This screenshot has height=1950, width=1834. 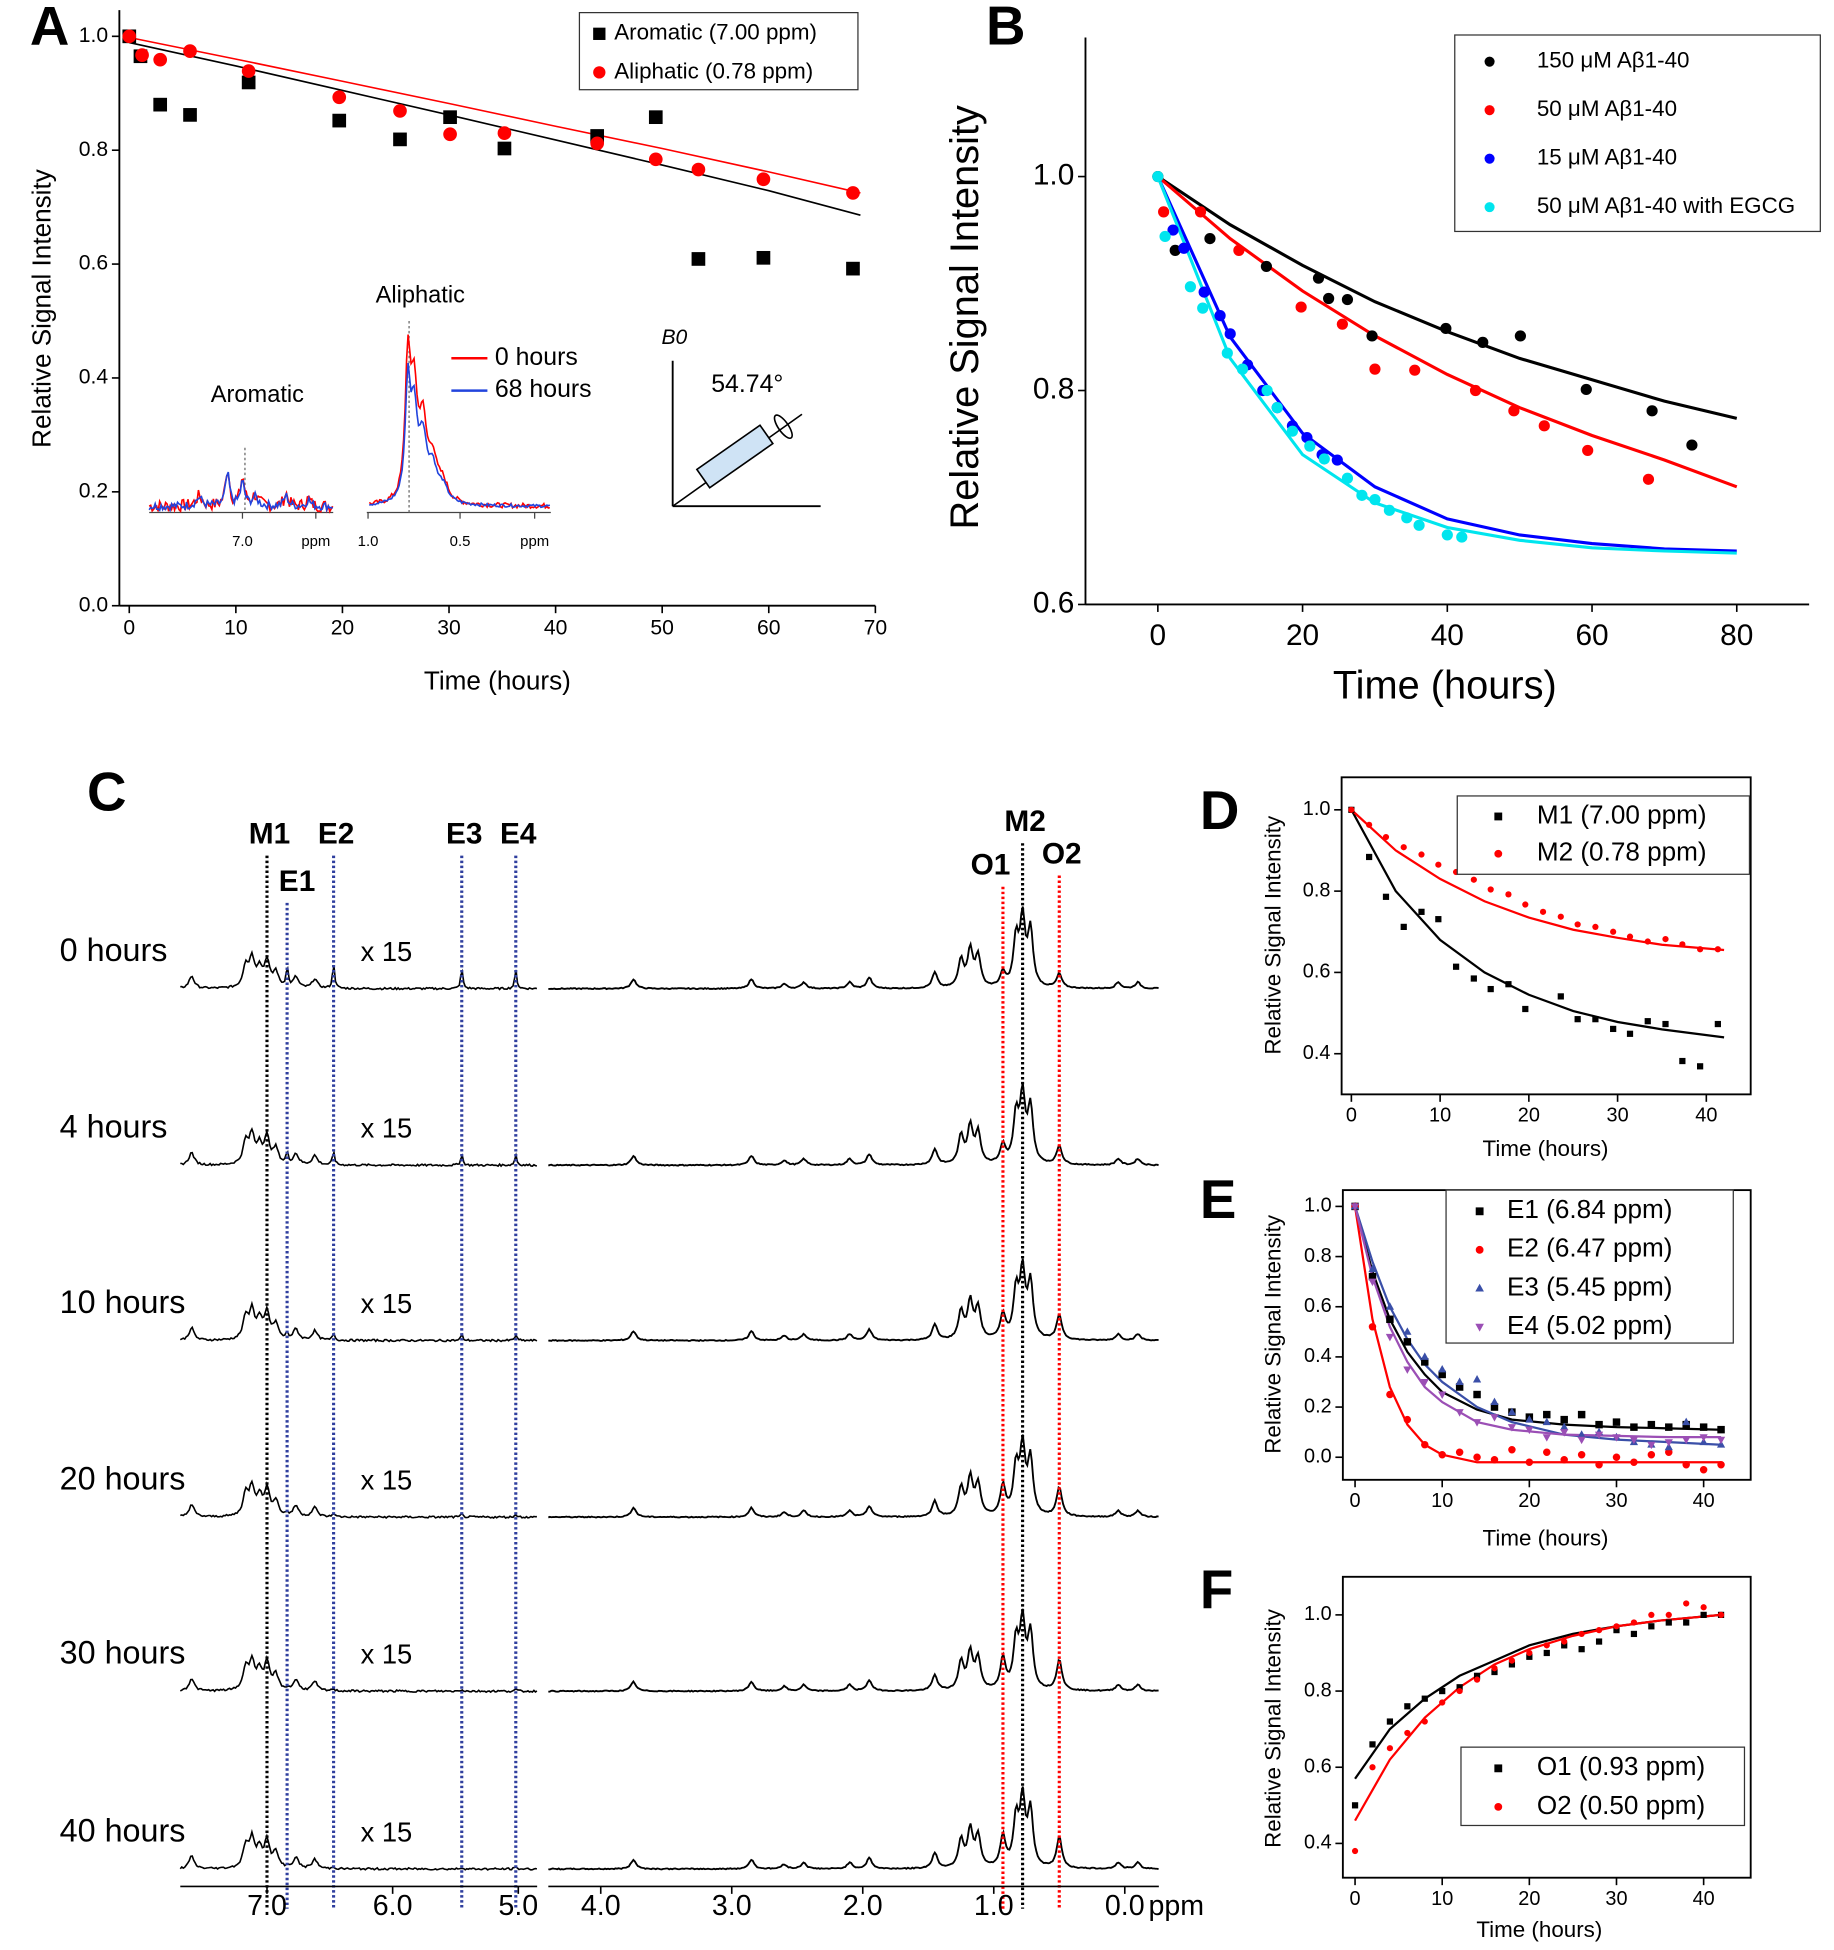 What do you see at coordinates (662, 628) in the screenshot?
I see `x-tick-label: 50` at bounding box center [662, 628].